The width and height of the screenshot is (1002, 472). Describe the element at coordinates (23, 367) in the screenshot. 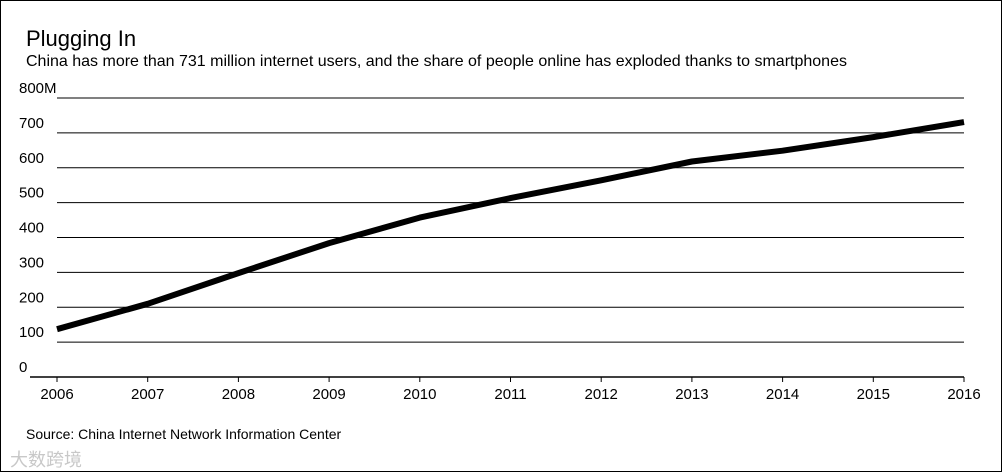

I see `y-tick-label: 0` at that location.